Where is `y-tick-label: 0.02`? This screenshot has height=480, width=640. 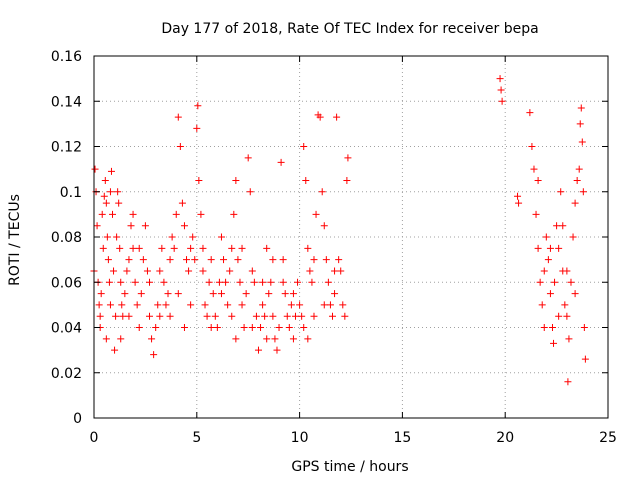
y-tick-label: 0.02 is located at coordinates (66, 374).